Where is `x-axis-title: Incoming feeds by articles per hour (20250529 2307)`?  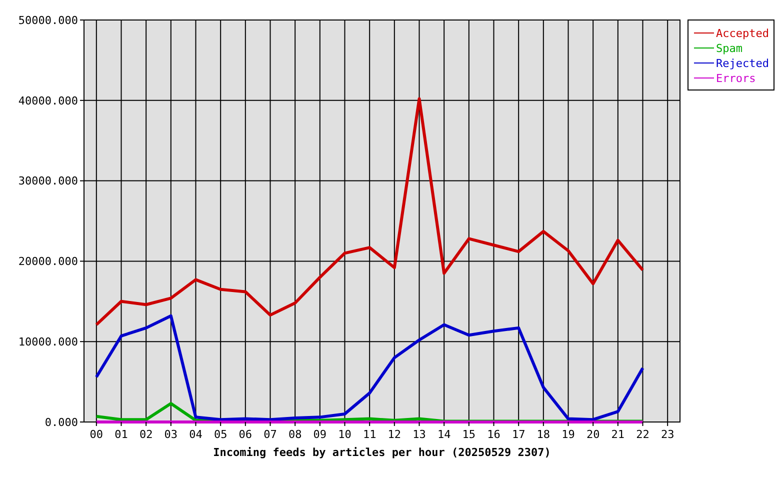 x-axis-title: Incoming feeds by articles per hour (20250529 2307) is located at coordinates (382, 452).